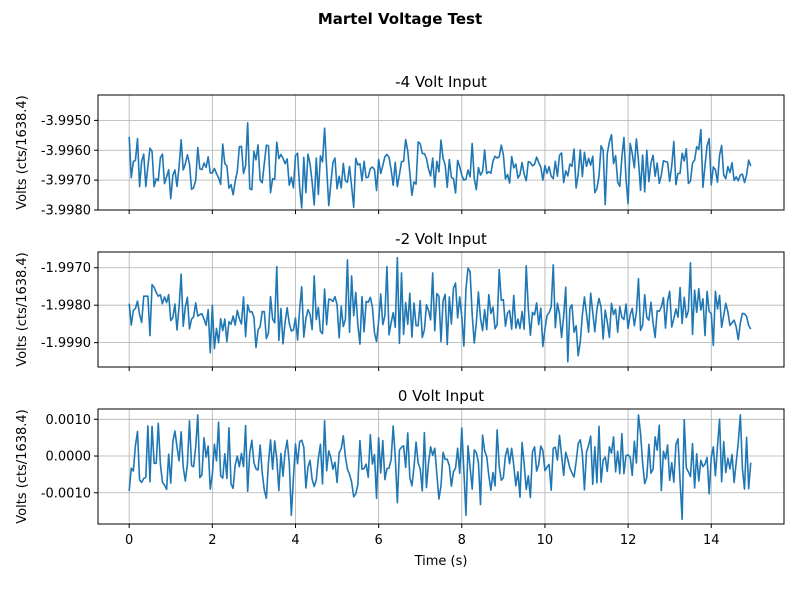 The height and width of the screenshot is (600, 800). What do you see at coordinates (295, 540) in the screenshot?
I see `x-tick-label: 4` at bounding box center [295, 540].